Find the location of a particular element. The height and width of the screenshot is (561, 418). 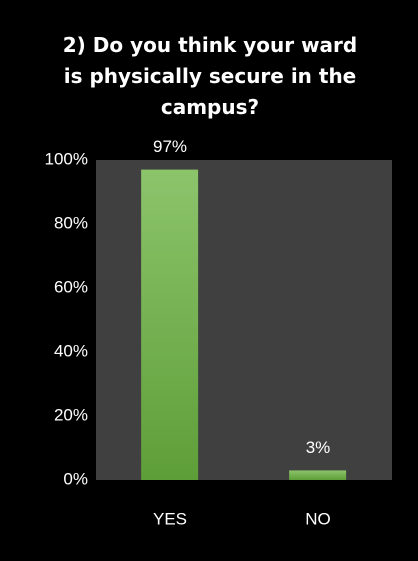

data-label: 97% is located at coordinates (170, 146).